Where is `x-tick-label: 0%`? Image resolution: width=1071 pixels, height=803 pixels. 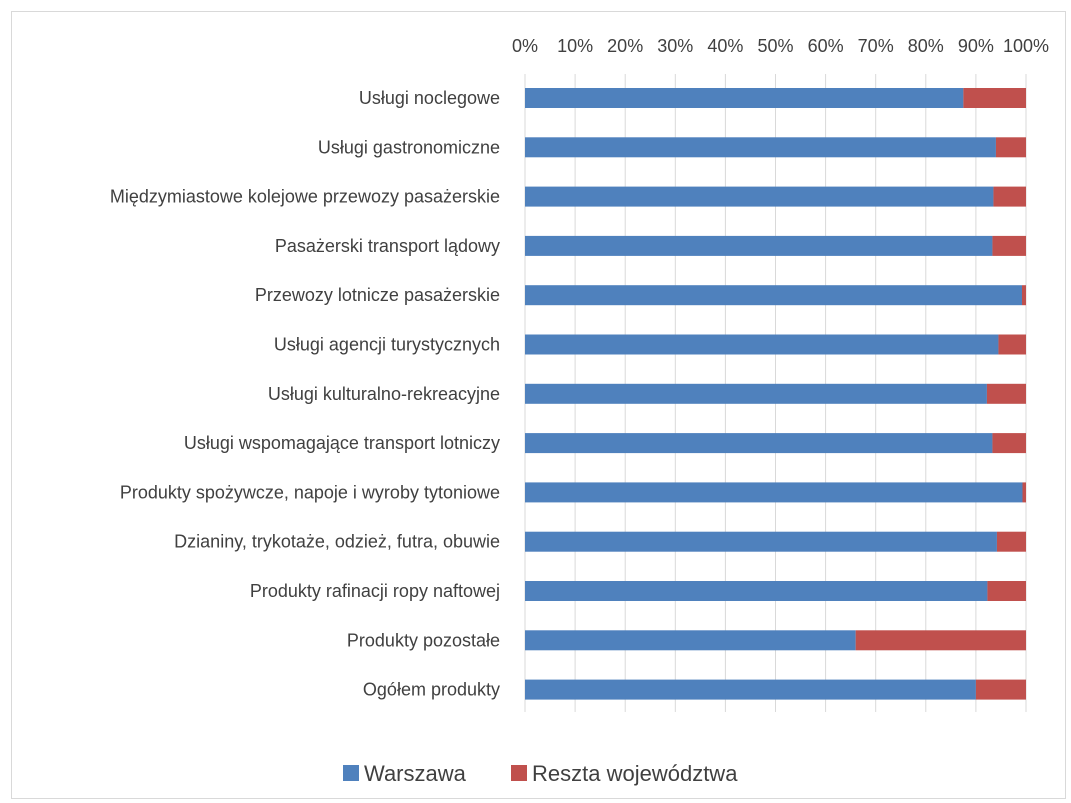 x-tick-label: 0% is located at coordinates (525, 46).